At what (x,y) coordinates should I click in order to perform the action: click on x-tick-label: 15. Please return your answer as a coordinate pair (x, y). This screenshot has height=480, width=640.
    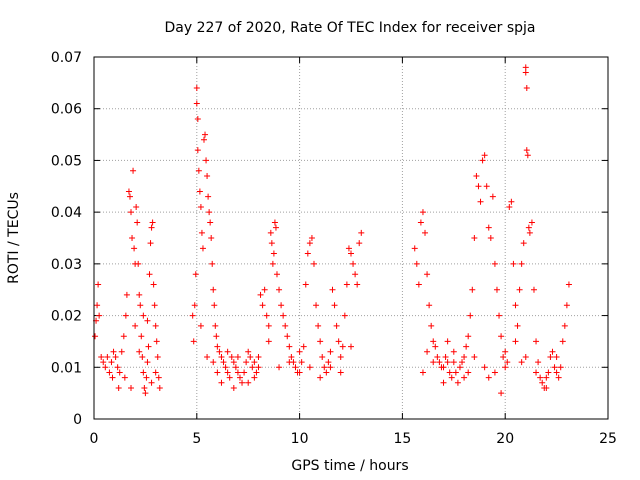
    Looking at the image, I should click on (402, 439).